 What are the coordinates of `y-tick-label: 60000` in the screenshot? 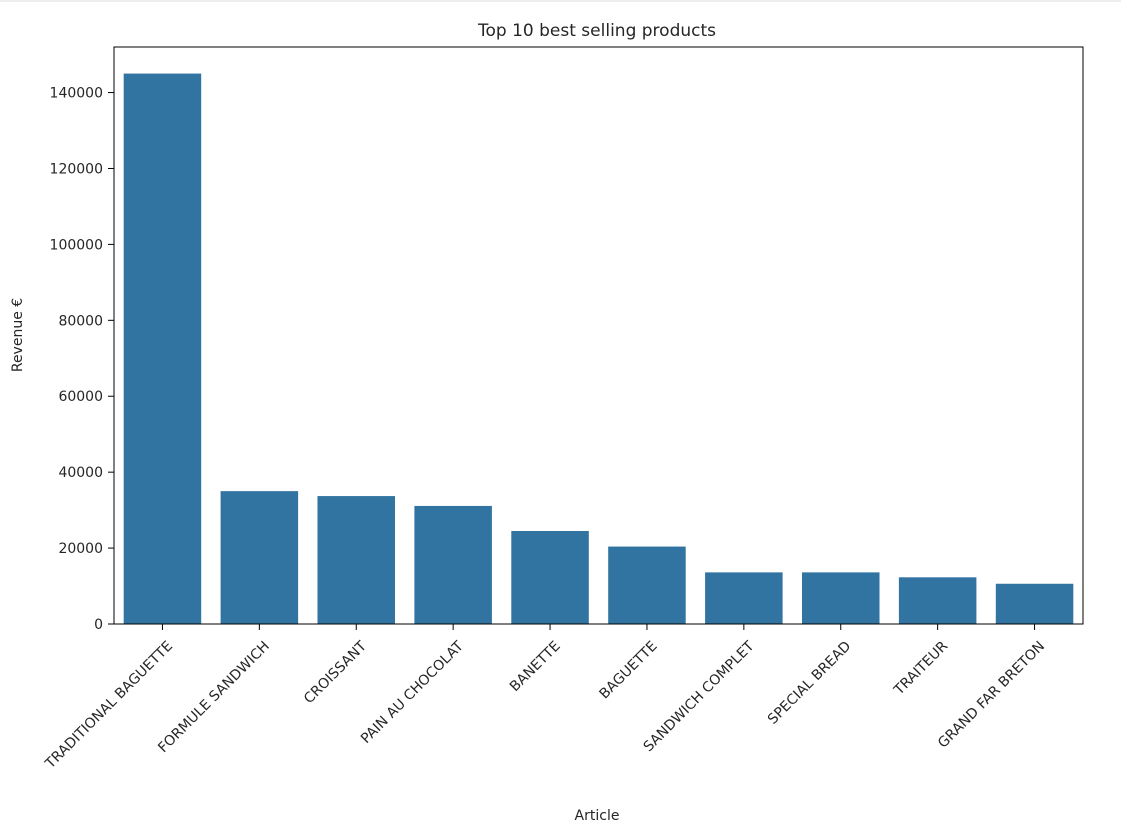 It's located at (80, 397).